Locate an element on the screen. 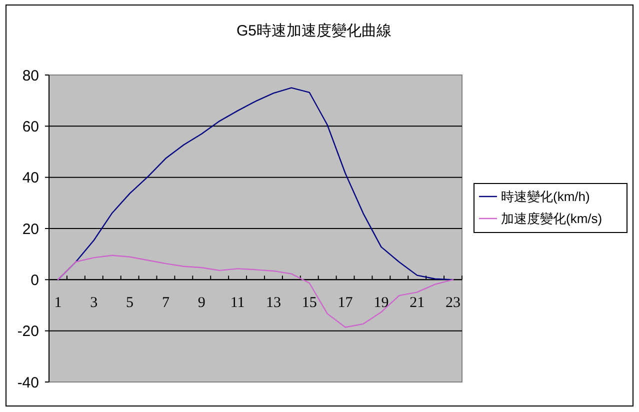  y-tick-label: 60 is located at coordinates (30, 127).